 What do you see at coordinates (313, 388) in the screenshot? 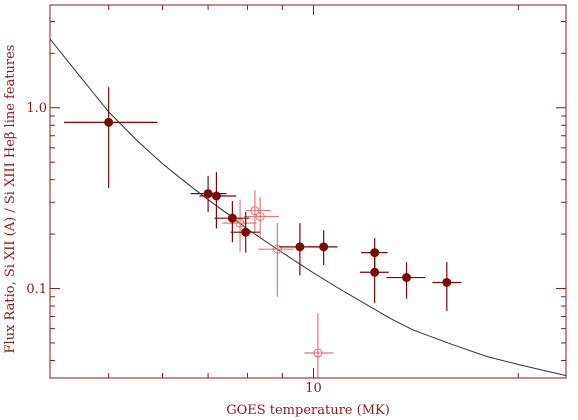
I see `x-tick-label: 10` at bounding box center [313, 388].